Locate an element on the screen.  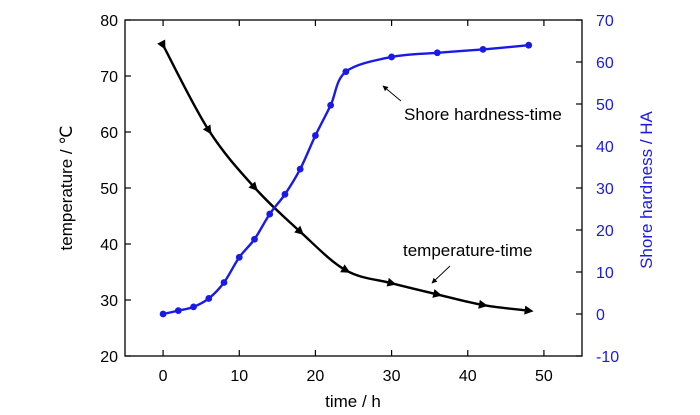
annotation-temperature-time: temperature-time is located at coordinates (467, 250).